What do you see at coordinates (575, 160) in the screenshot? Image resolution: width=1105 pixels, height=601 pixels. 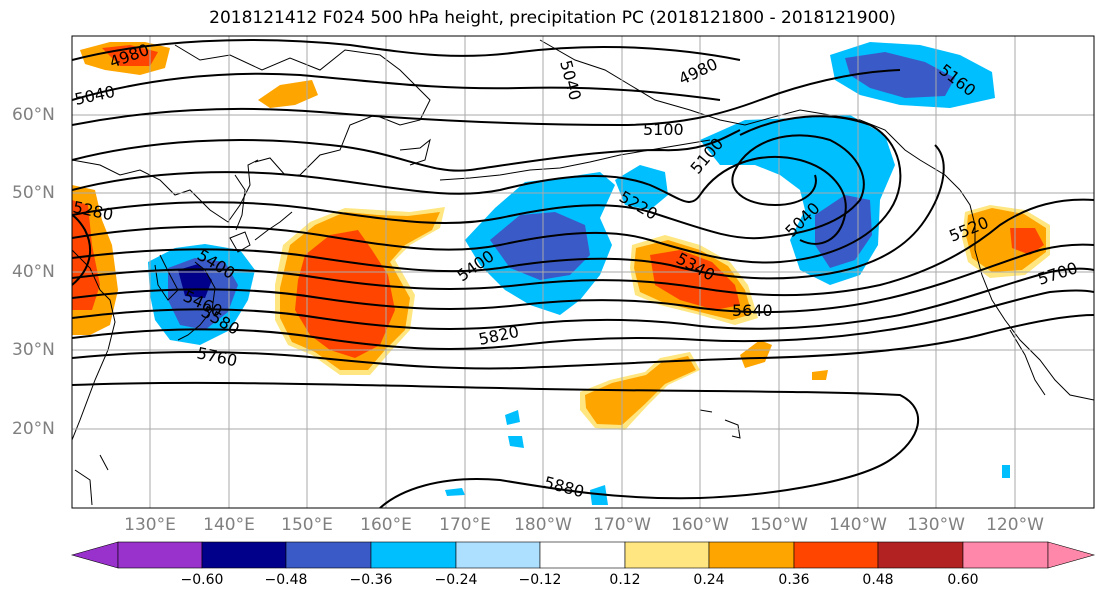 I see `coast-aleutians` at bounding box center [575, 160].